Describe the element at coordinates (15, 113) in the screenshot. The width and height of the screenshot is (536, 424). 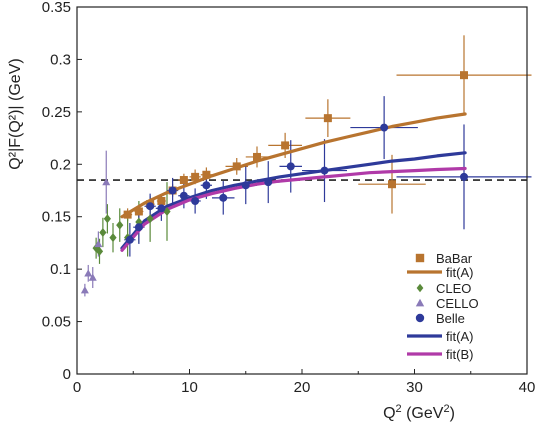
I see `y-axis-label: Q²|F(Q²)| (GeV)` at that location.